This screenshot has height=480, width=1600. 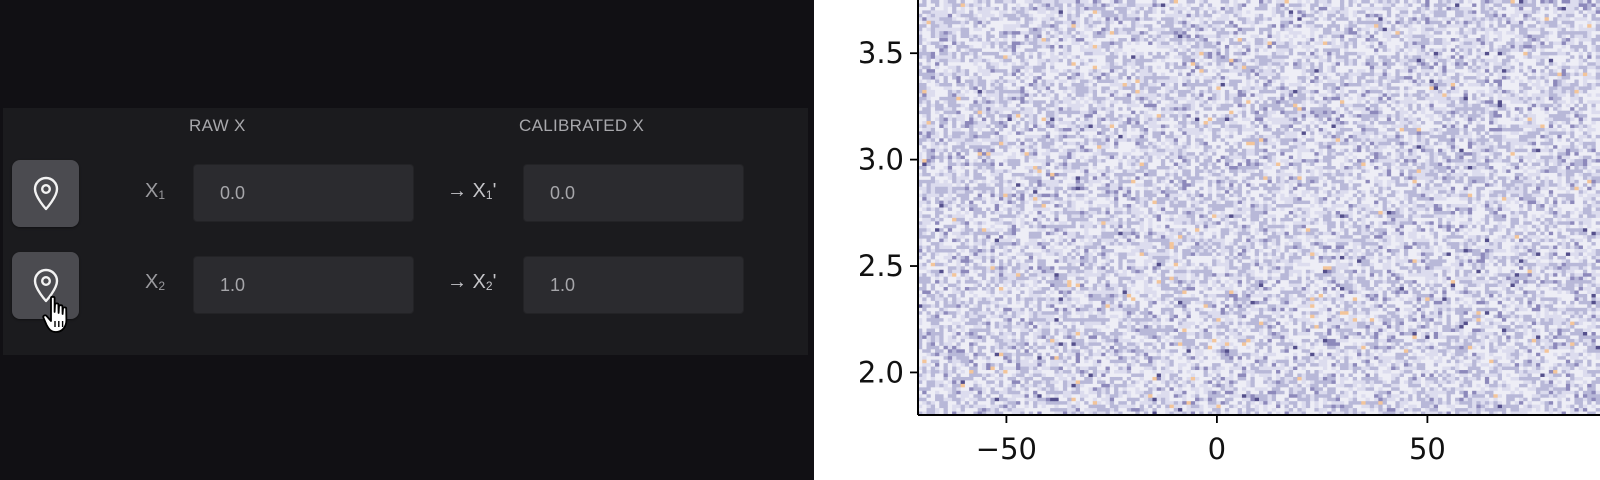 What do you see at coordinates (633, 193) in the screenshot?
I see `calibrated-x1-input: 0.0` at bounding box center [633, 193].